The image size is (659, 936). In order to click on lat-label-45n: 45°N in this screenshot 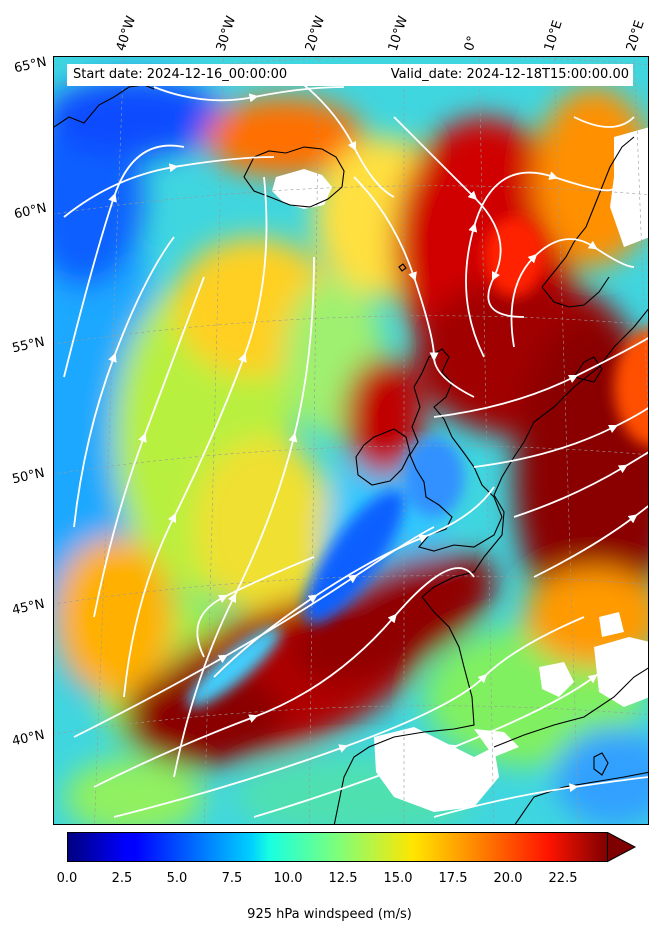, I will do `click(28, 607)`.